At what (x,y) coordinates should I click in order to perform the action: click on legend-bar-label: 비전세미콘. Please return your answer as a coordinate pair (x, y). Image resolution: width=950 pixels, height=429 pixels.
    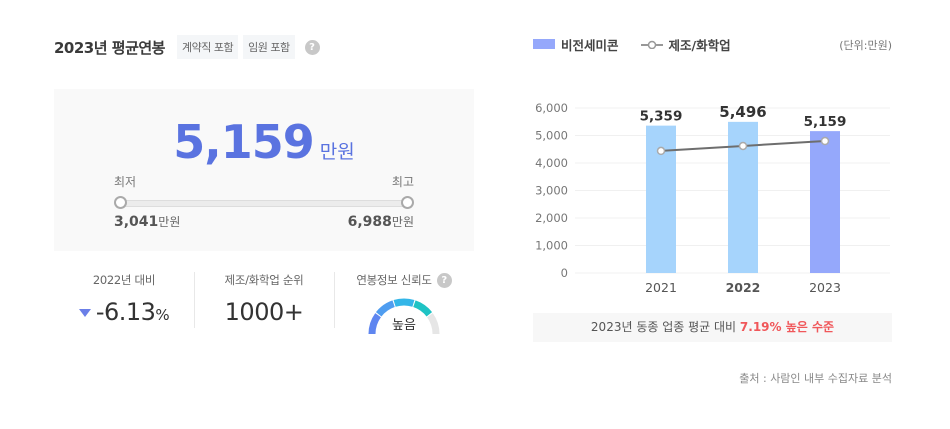
    Looking at the image, I should click on (590, 45).